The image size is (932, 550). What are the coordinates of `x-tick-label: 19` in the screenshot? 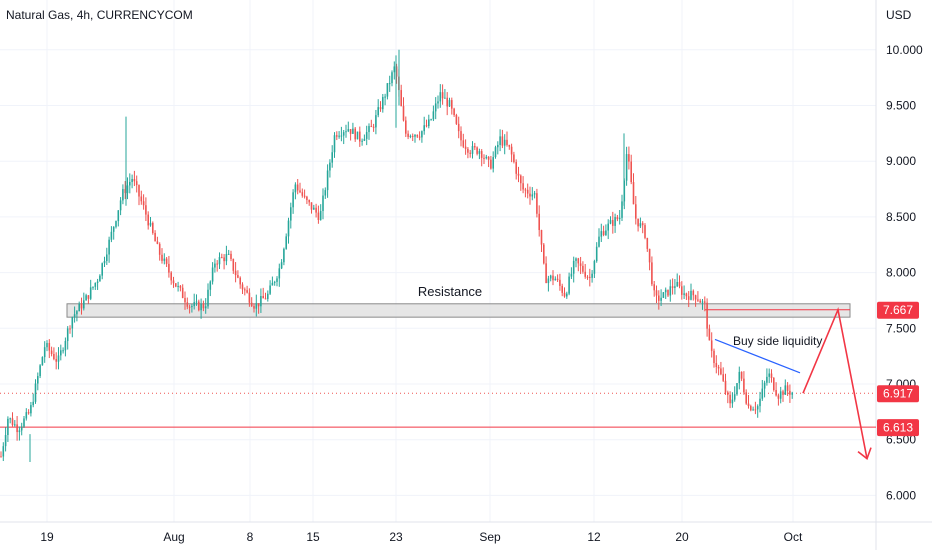 It's located at (47, 537).